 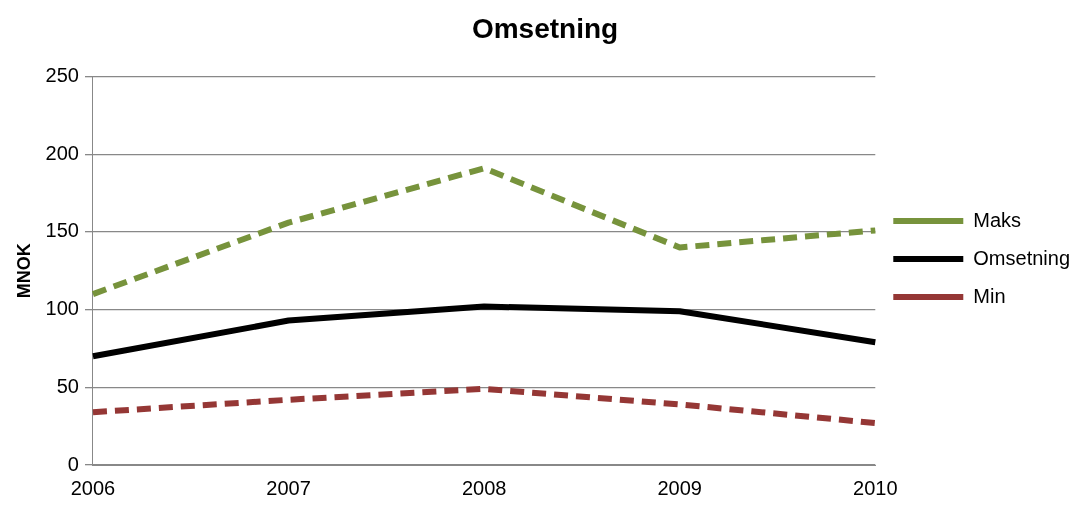 I want to click on y-tick-label: 0, so click(x=73, y=463).